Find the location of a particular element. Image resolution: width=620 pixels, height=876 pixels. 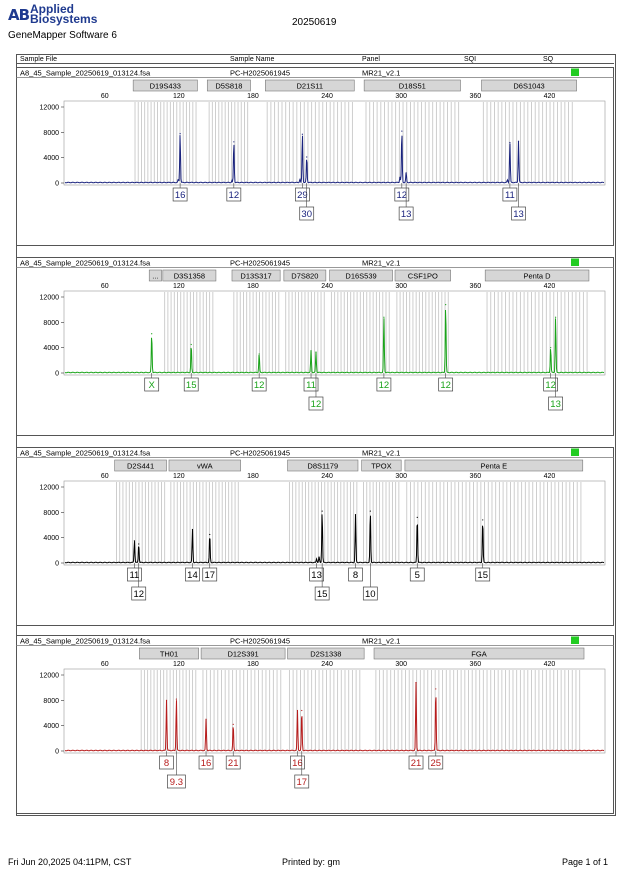

x-tick-label: 60 is located at coordinates (105, 476).